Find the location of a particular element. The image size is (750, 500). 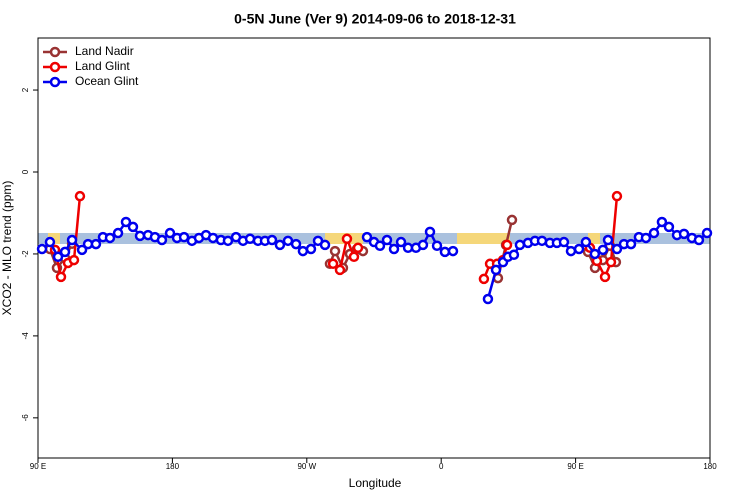

legend-label: Land Nadir is located at coordinates (104, 51).